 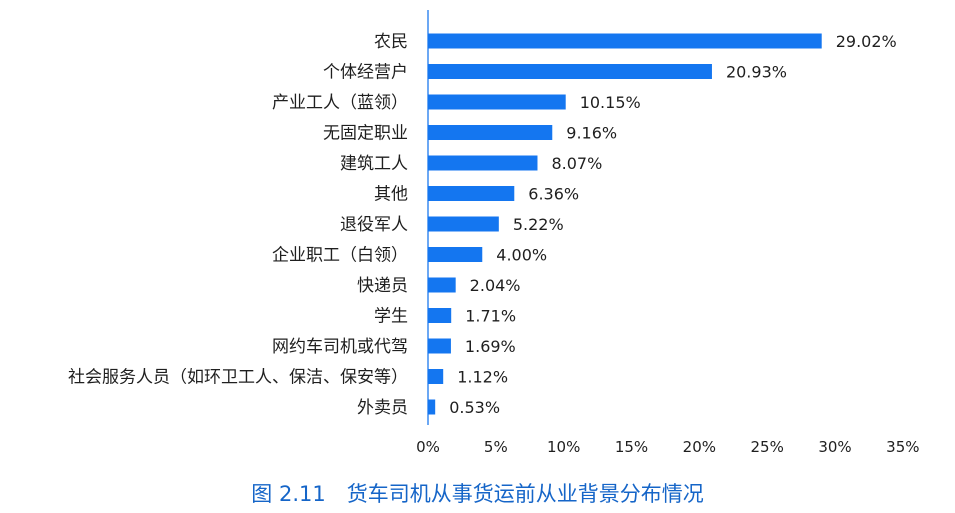 I want to click on data-label: 2.04%, so click(x=495, y=285).